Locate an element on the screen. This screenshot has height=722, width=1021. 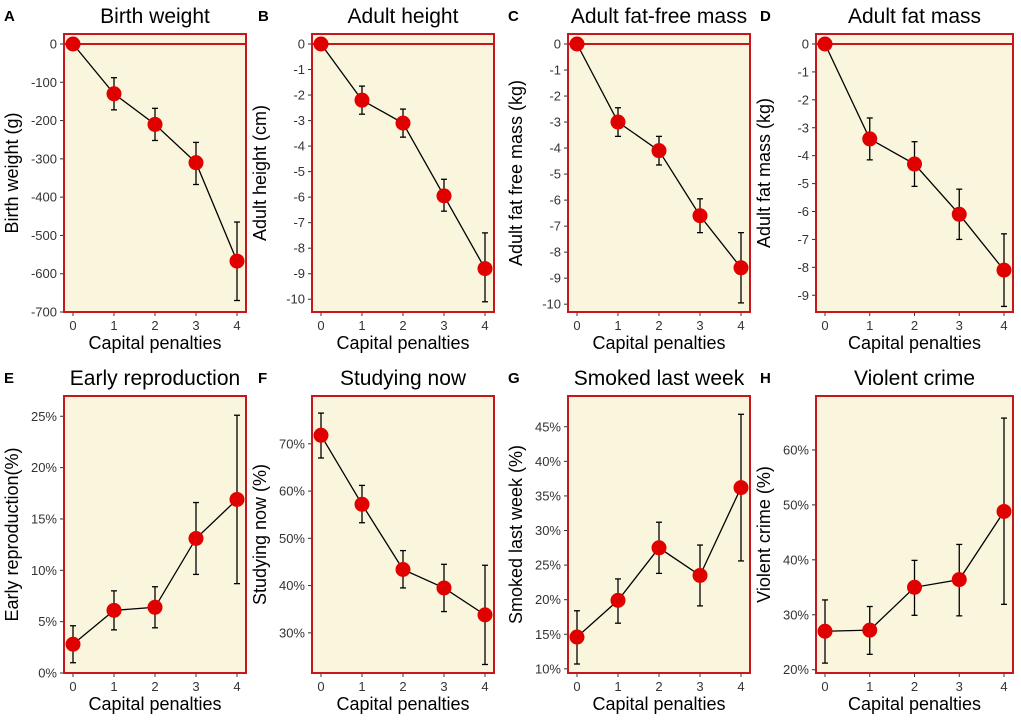
y-axis-label: Adult fat mass (kg) is located at coordinates (764, 173).